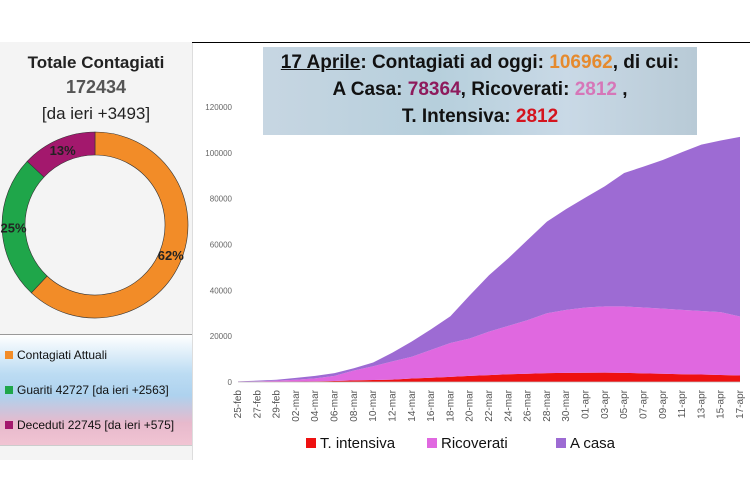 This screenshot has width=750, height=500. Describe the element at coordinates (373, 405) in the screenshot. I see `x-tick-label: 10-mar` at that location.